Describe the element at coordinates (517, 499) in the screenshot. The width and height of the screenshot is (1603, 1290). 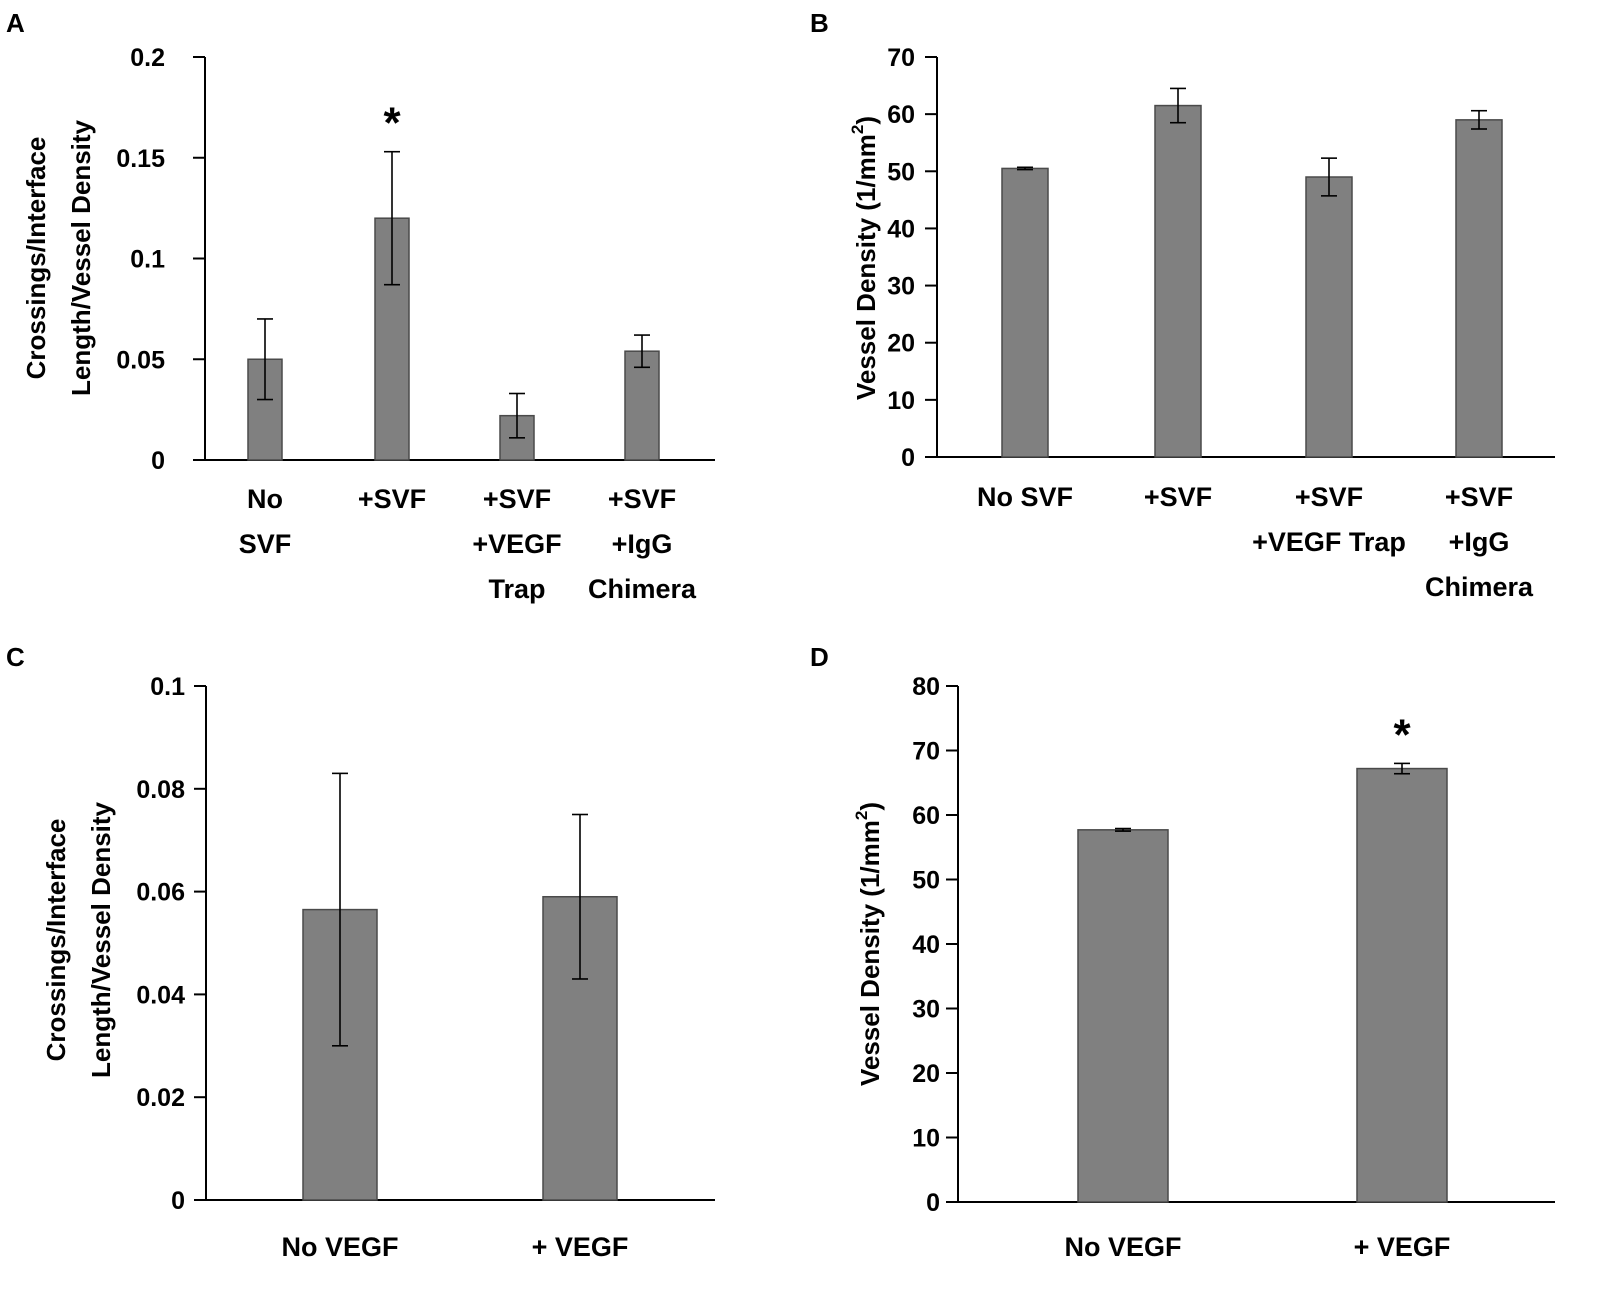
I see `category-label-a-3: +SVF` at that location.